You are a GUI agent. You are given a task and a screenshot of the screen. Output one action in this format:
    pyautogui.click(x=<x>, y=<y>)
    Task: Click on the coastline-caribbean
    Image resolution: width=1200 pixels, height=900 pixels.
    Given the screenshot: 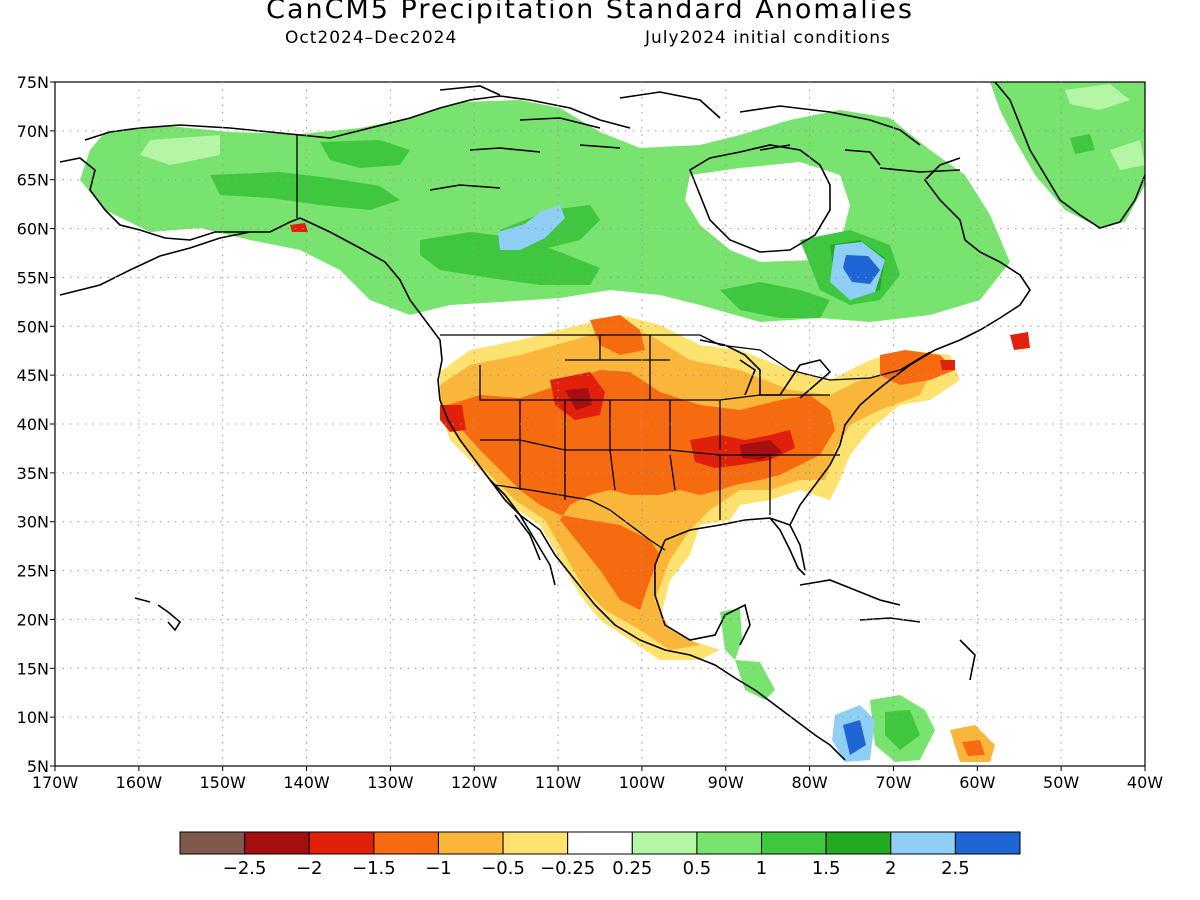 What is the action you would take?
    pyautogui.click(x=887, y=630)
    